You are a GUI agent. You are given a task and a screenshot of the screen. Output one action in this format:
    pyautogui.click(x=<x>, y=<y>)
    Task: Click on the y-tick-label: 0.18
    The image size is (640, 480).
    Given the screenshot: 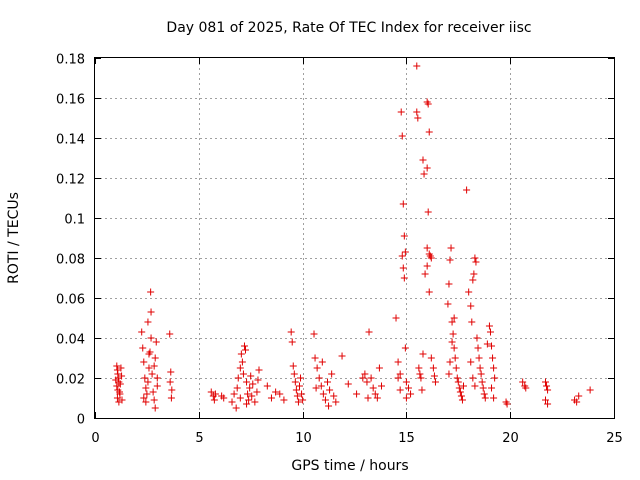 What is the action you would take?
    pyautogui.click(x=70, y=60)
    